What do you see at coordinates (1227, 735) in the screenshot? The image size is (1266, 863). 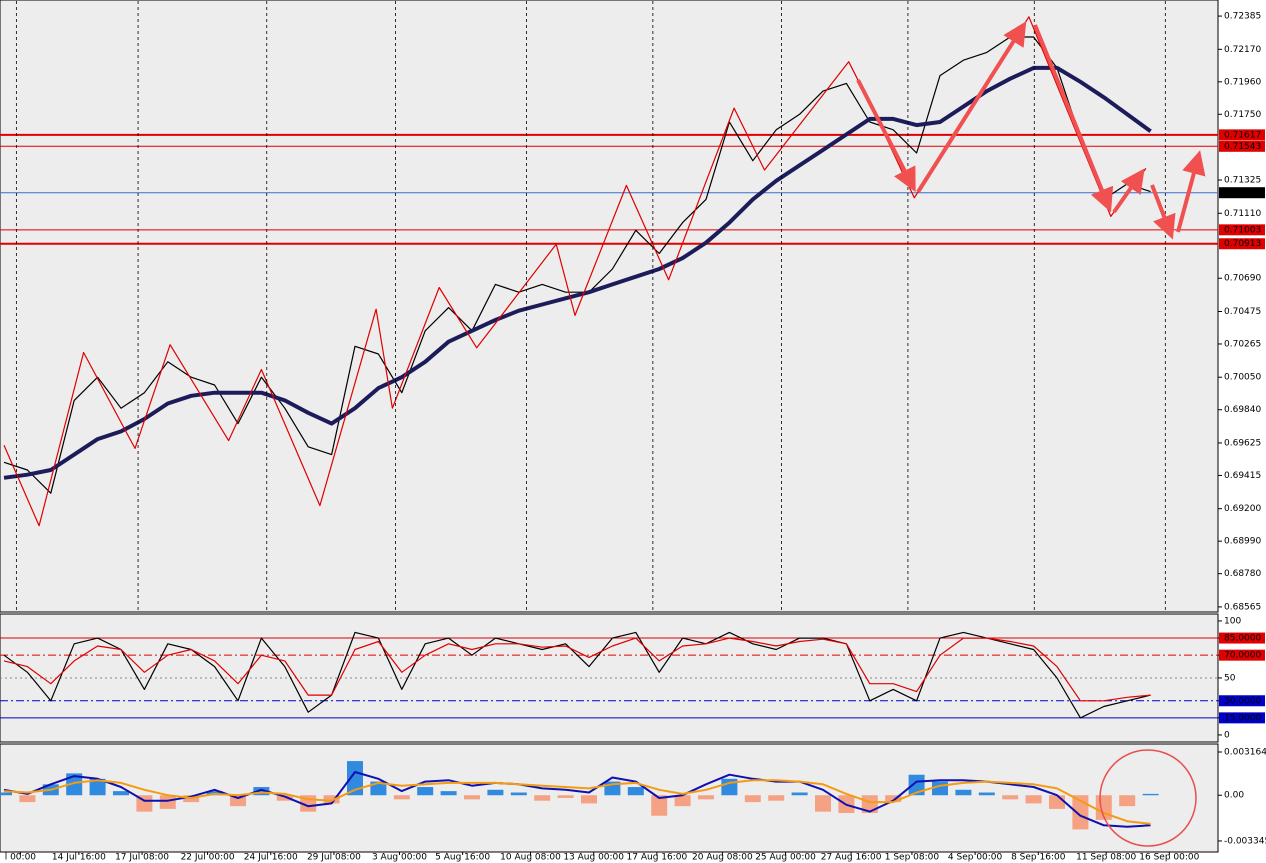 I see `y-tick-label: 0` at bounding box center [1227, 735].